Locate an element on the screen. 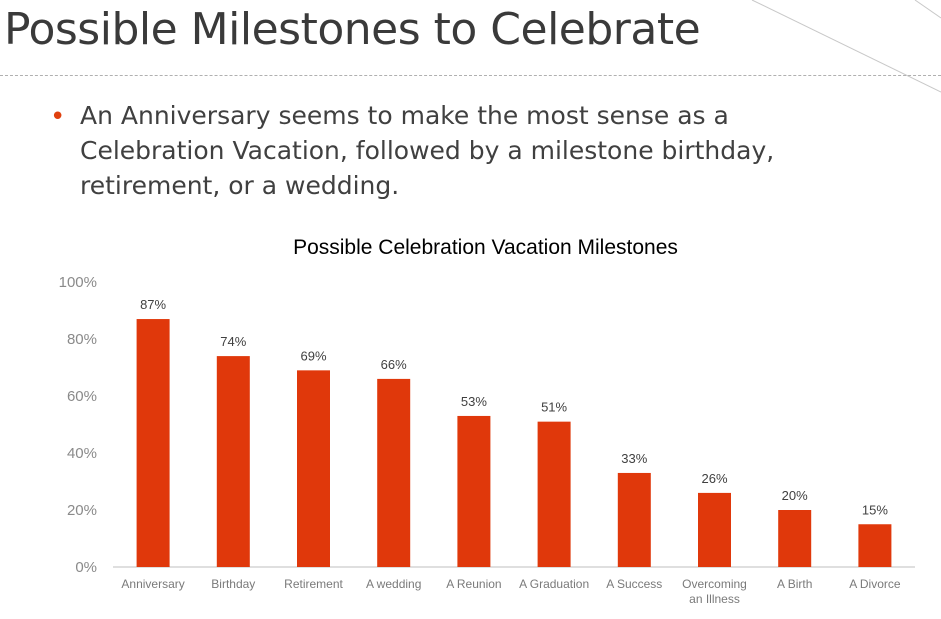  category-label: A Birth is located at coordinates (794, 584).